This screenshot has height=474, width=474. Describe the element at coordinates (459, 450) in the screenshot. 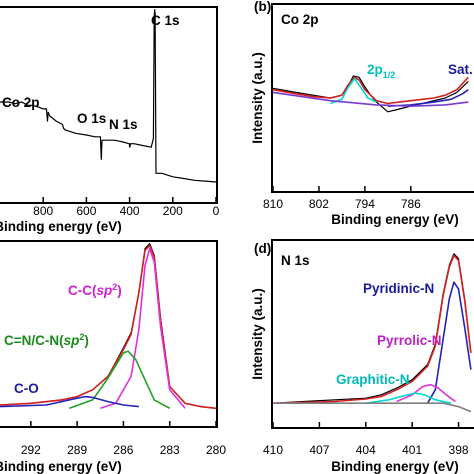

I see `panel-d-tick-label: 398` at that location.